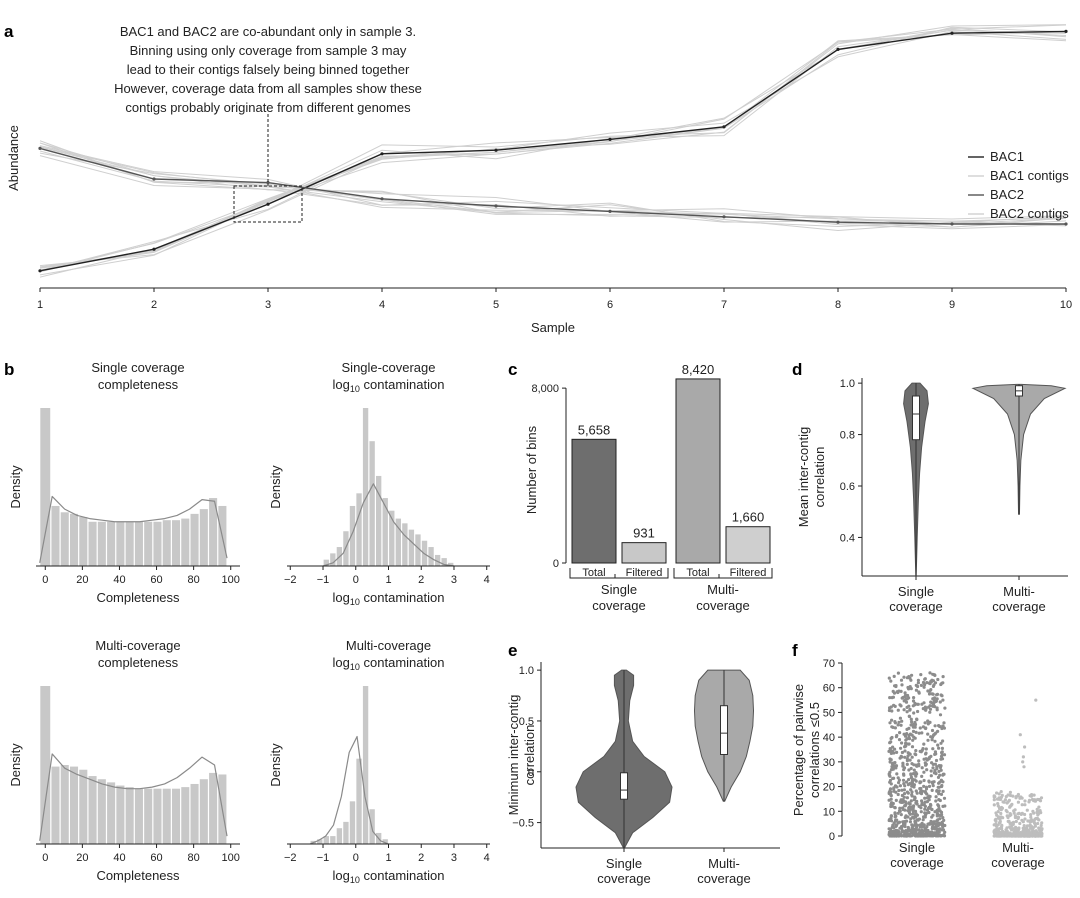 This screenshot has height=898, width=1080. What do you see at coordinates (917, 847) in the screenshot?
I see `x-category-label-line: Single` at bounding box center [917, 847].